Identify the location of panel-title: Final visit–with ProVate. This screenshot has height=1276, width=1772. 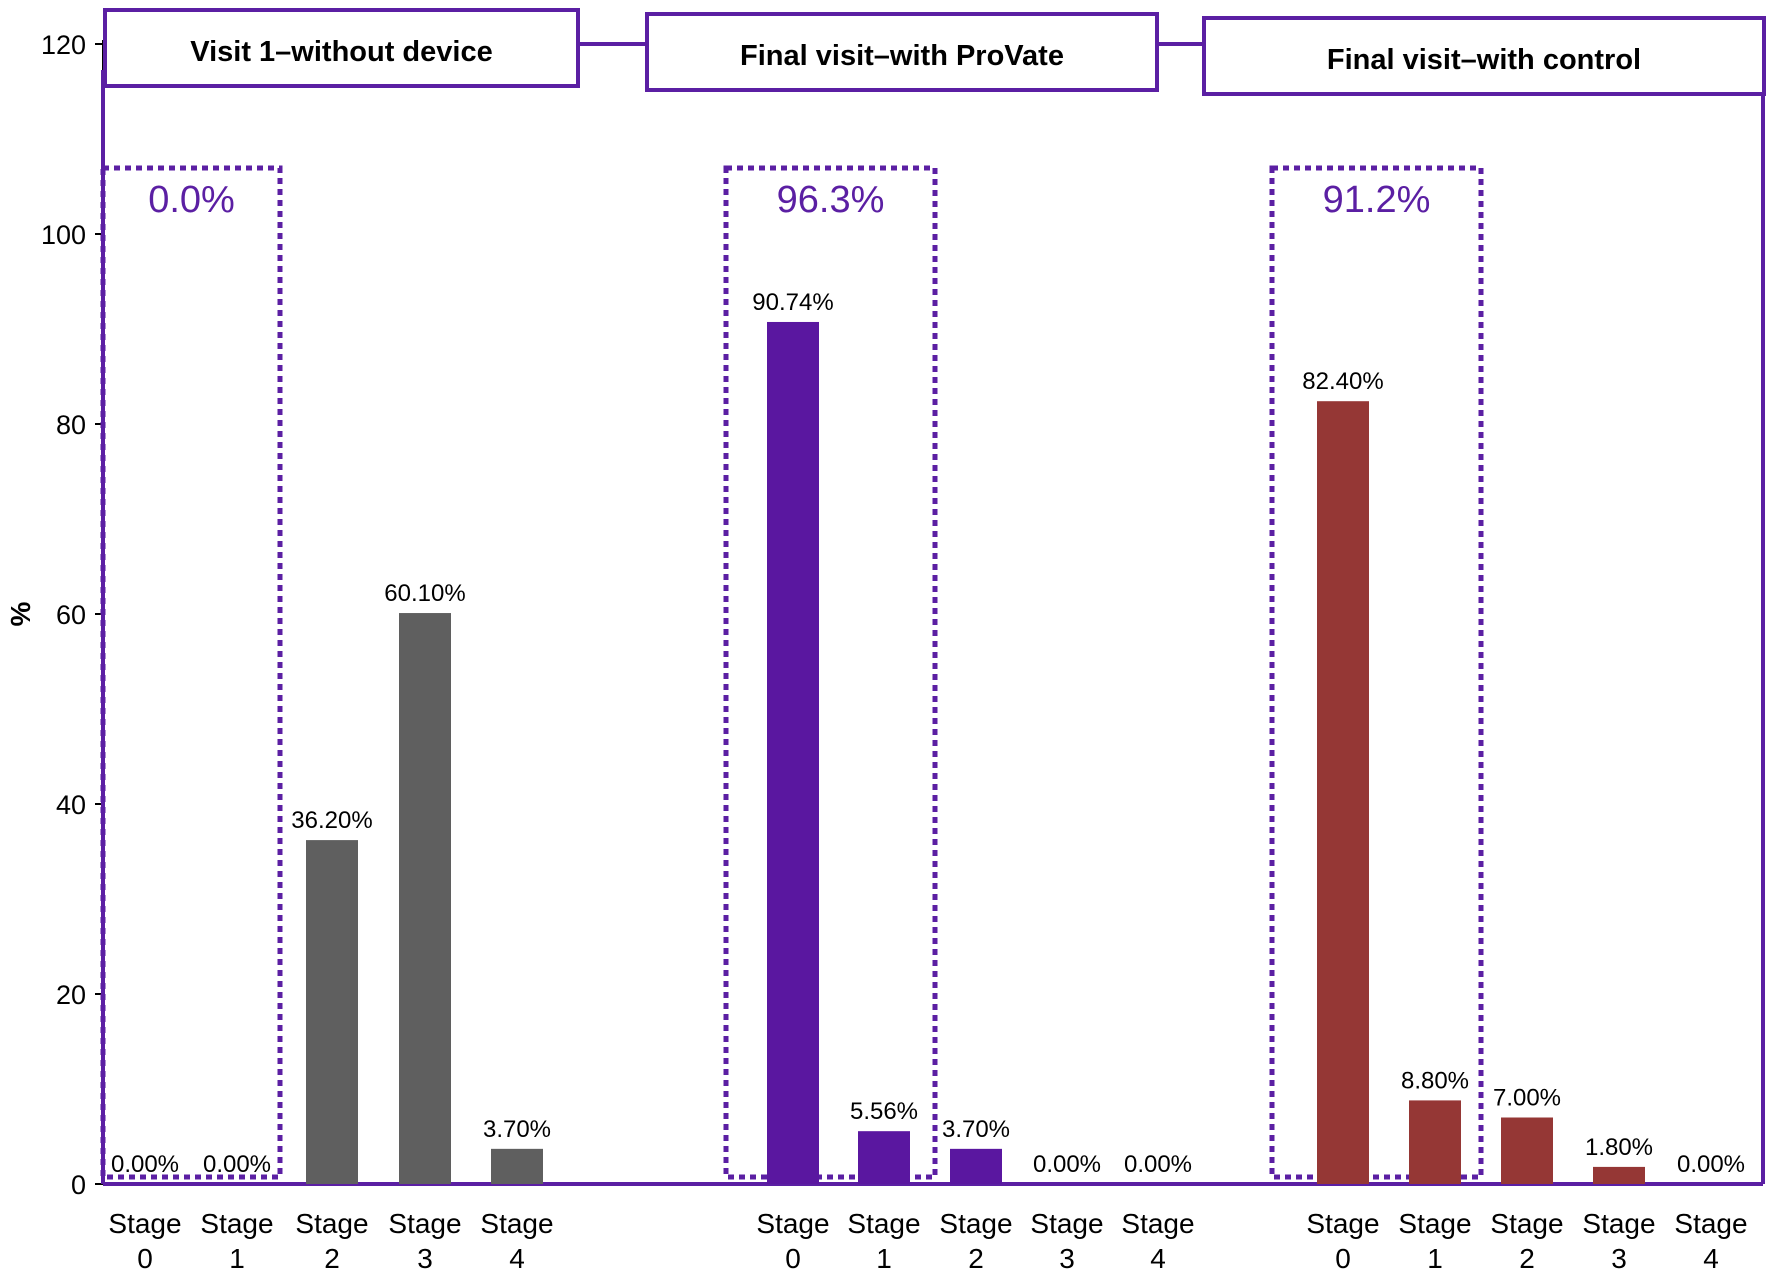
(902, 56).